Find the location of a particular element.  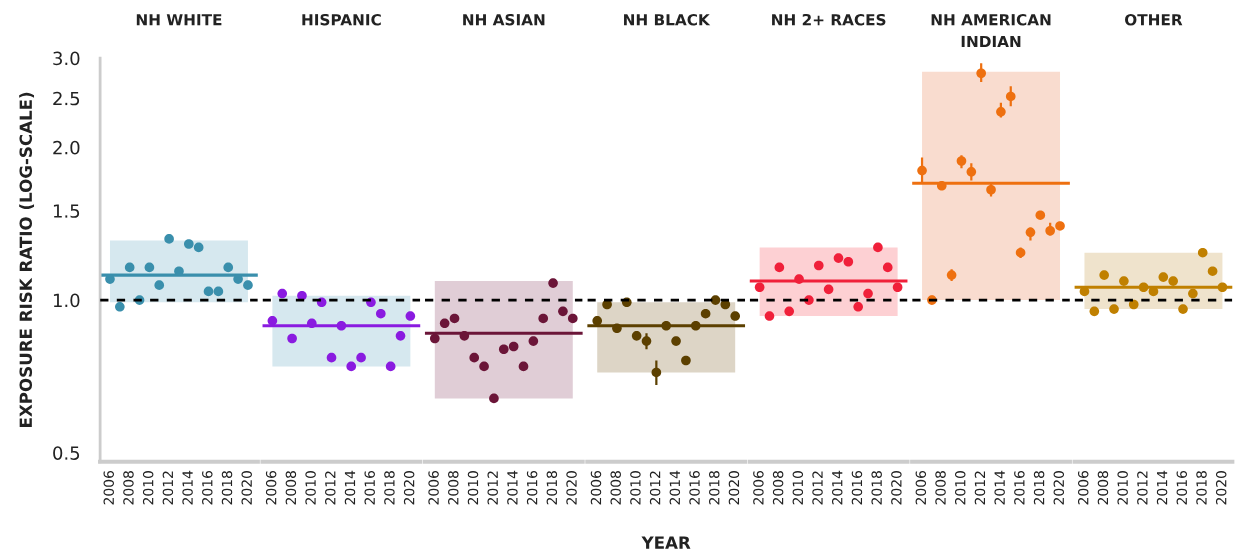

y-tick-label: 2.5 is located at coordinates (66, 98).